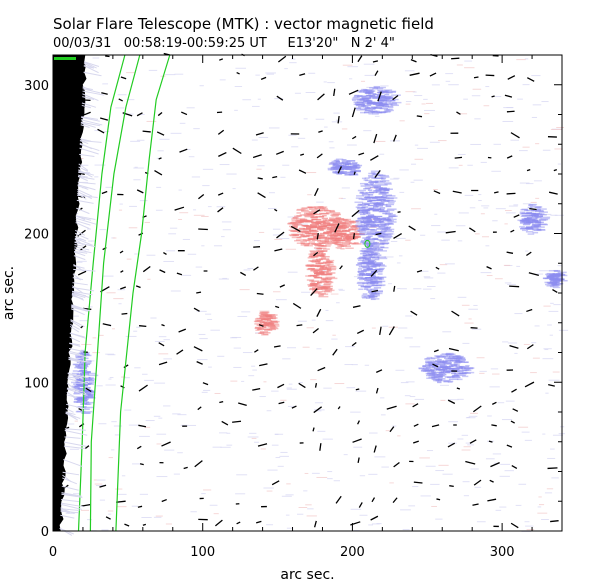  I want to click on x-tick-label: 300, so click(502, 552).